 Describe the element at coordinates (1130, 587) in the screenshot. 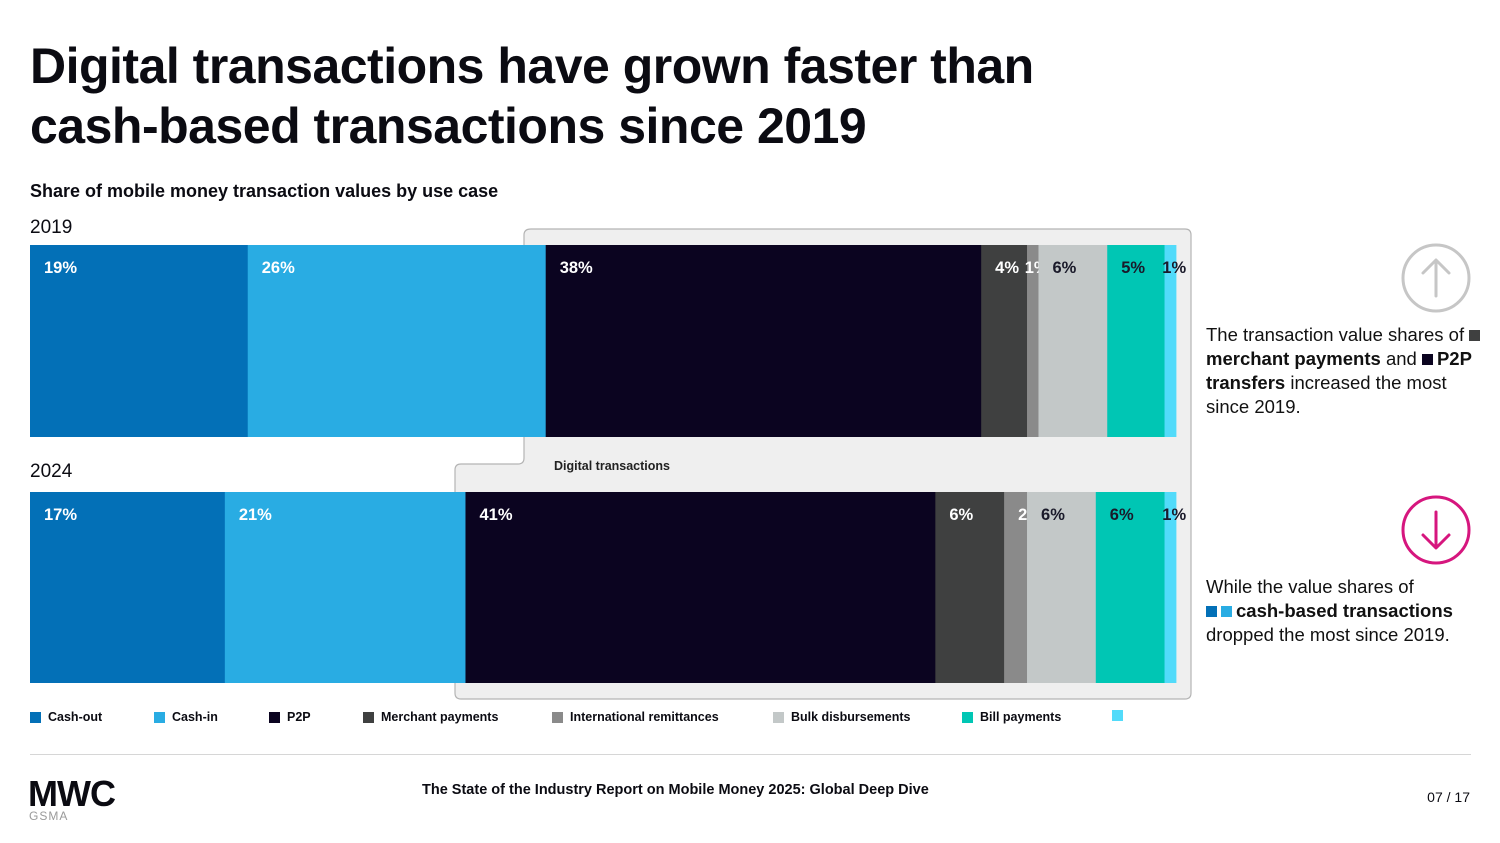

I see `bar-2024-bill-payments` at that location.